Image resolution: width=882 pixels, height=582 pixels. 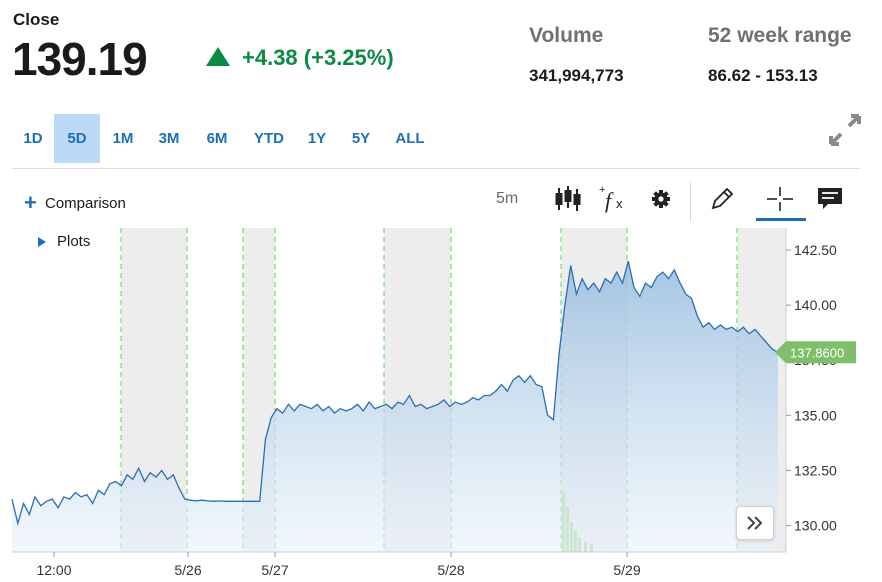 I want to click on tab-1y: 1Y, so click(x=317, y=138).